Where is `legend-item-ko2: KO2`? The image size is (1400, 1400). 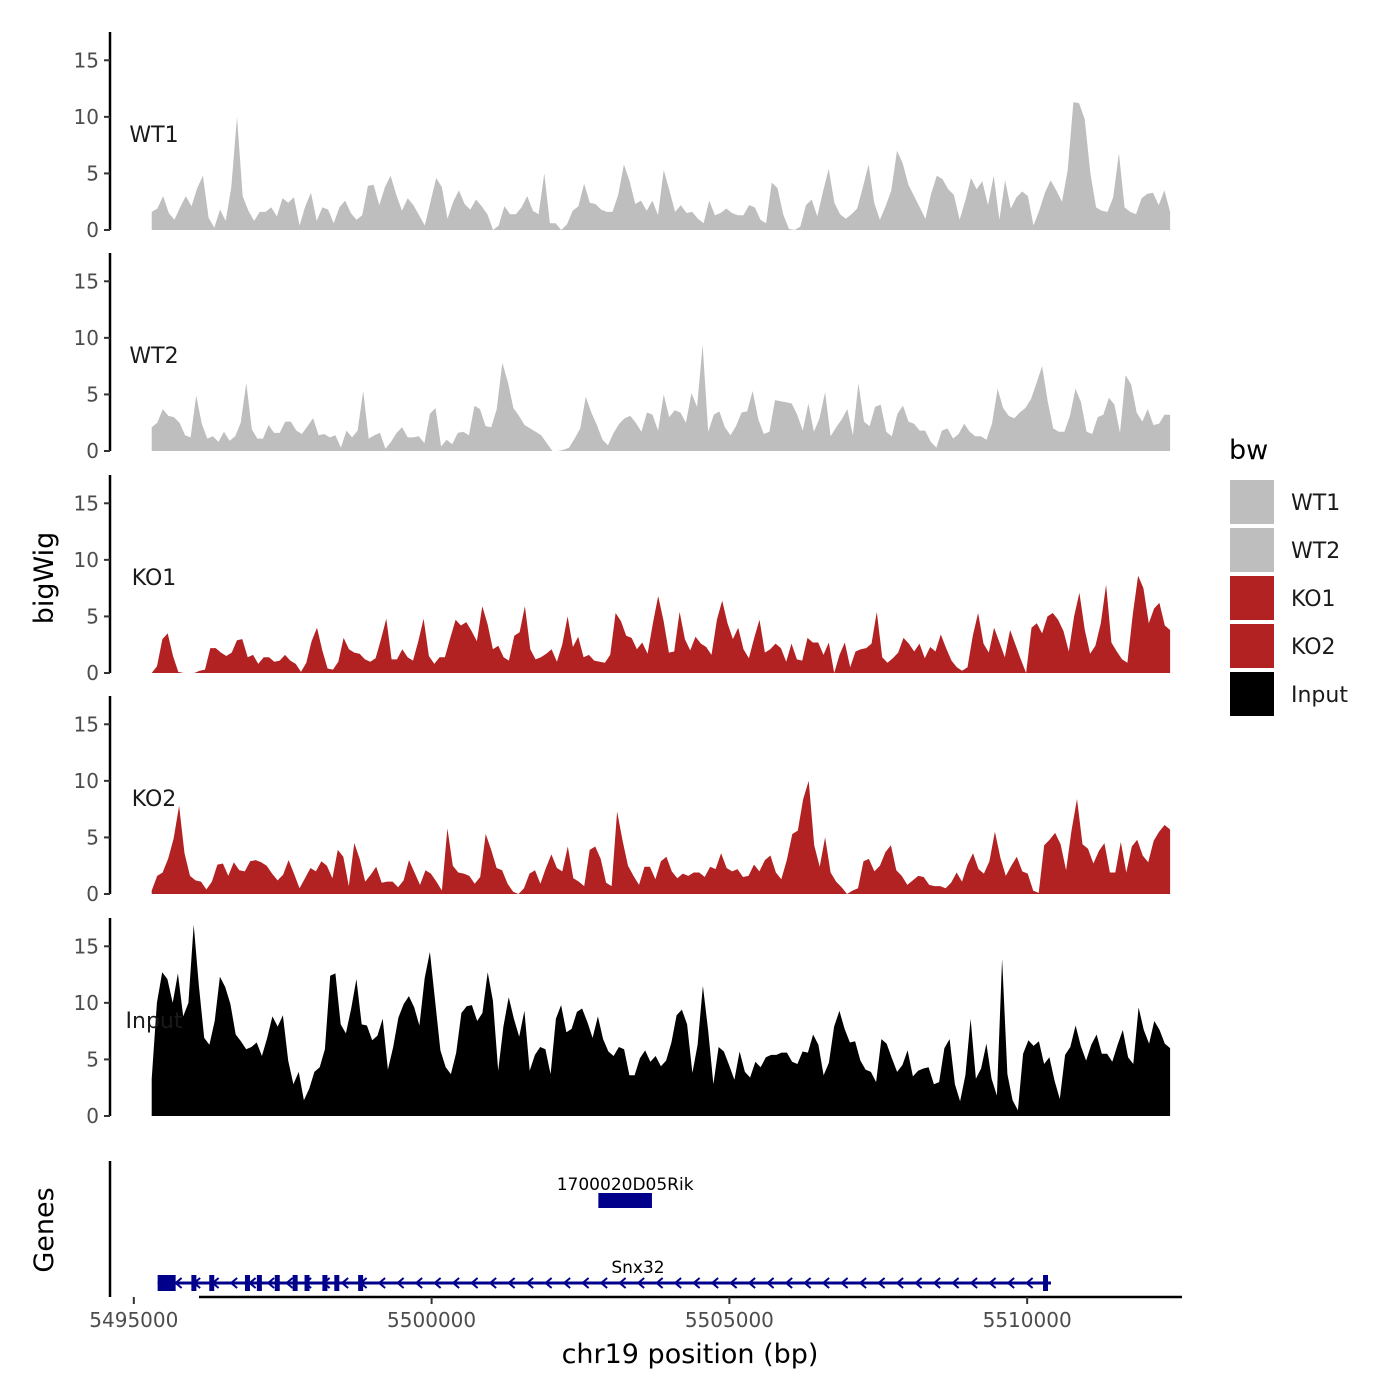 legend-item-ko2: KO2 is located at coordinates (1283, 646).